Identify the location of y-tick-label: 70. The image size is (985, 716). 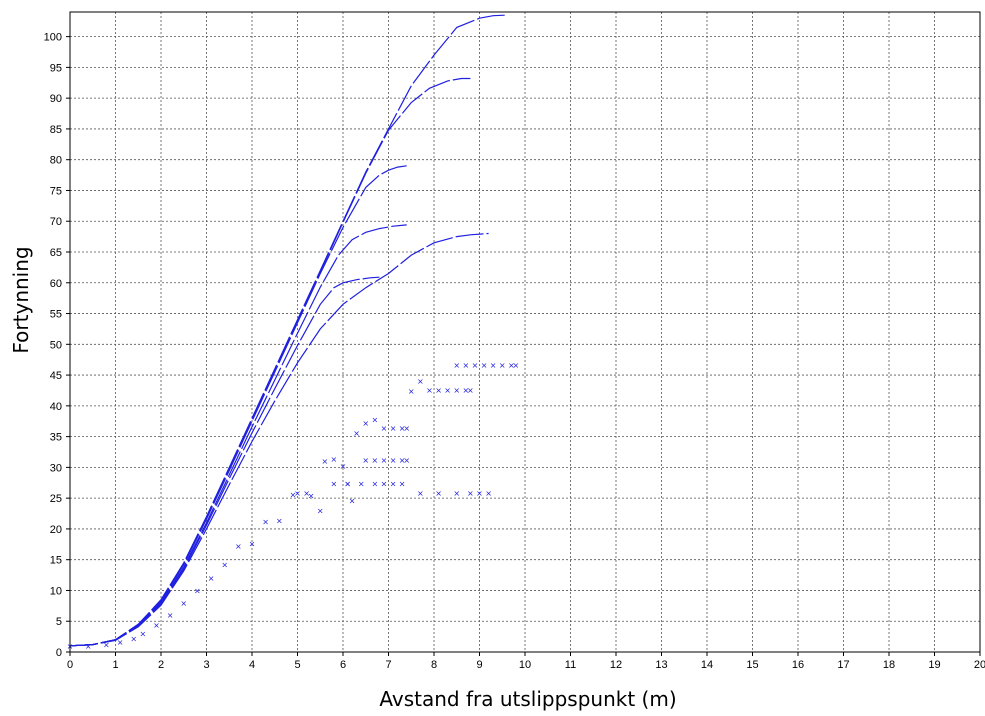
(56, 222).